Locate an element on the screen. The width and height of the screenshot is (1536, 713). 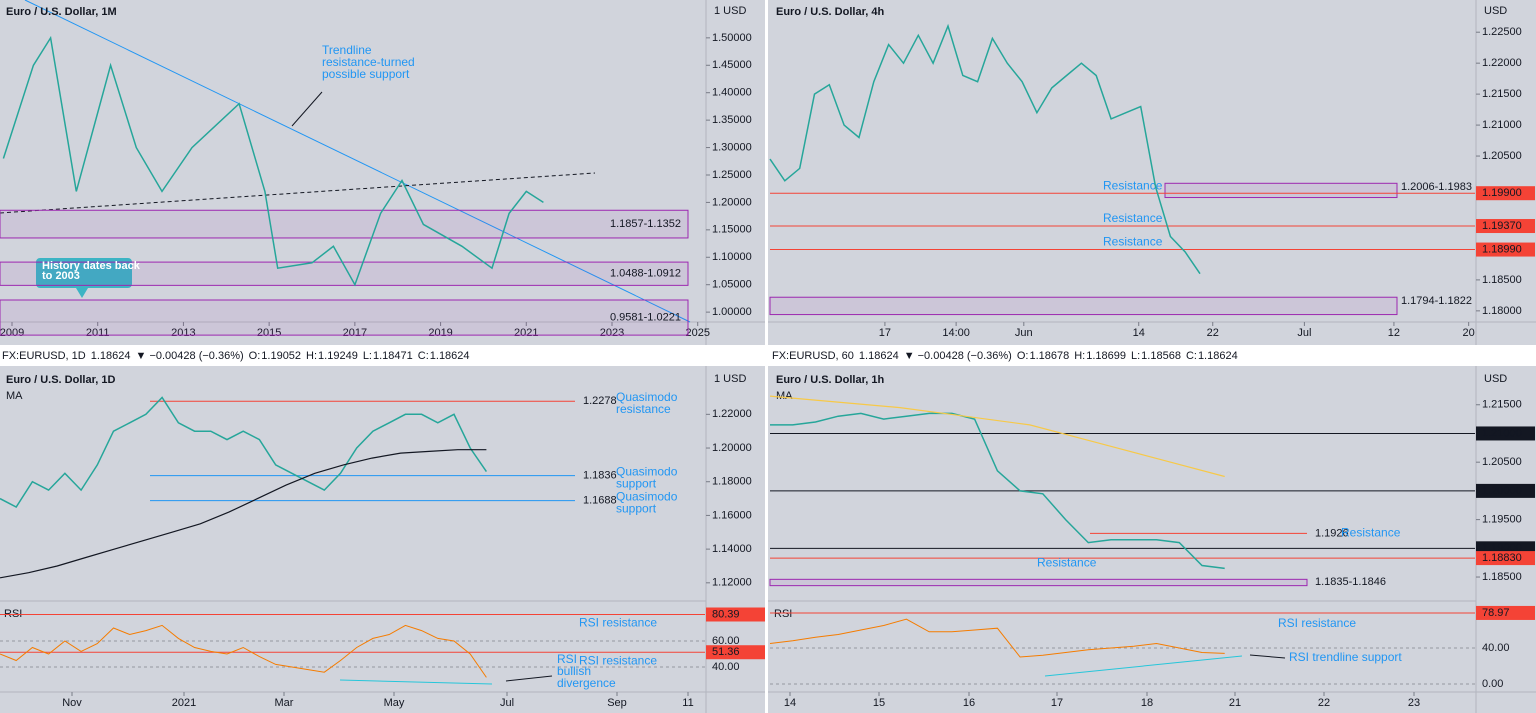
level-annotation: Quasimodo support is located at coordinates (647, 503).